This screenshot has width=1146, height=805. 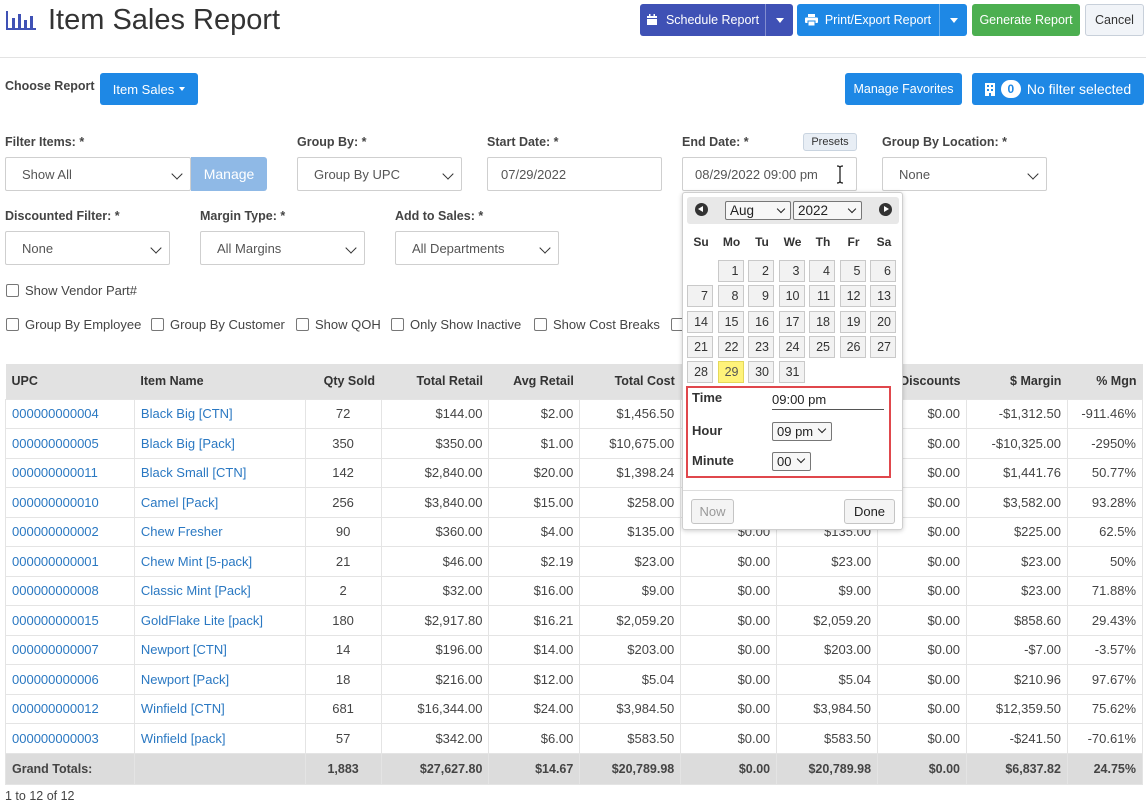 I want to click on report-type-dropdown: Item Sales, so click(x=149, y=89).